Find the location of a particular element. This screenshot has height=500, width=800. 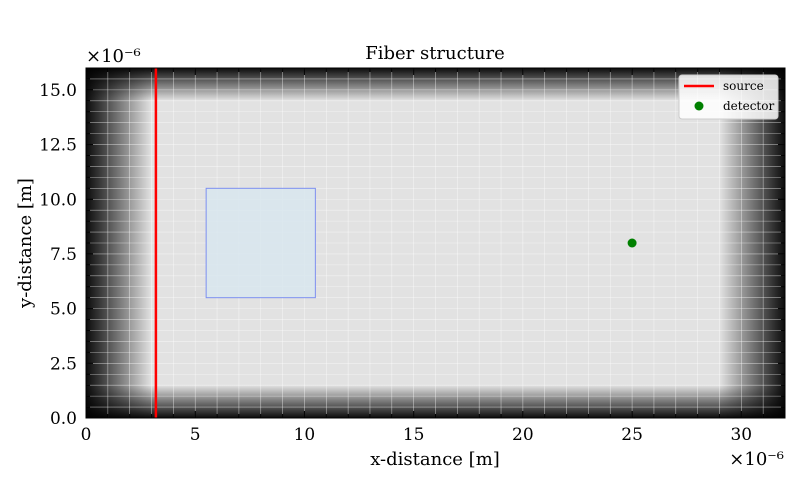

legend-detector-swatch is located at coordinates (699, 106).